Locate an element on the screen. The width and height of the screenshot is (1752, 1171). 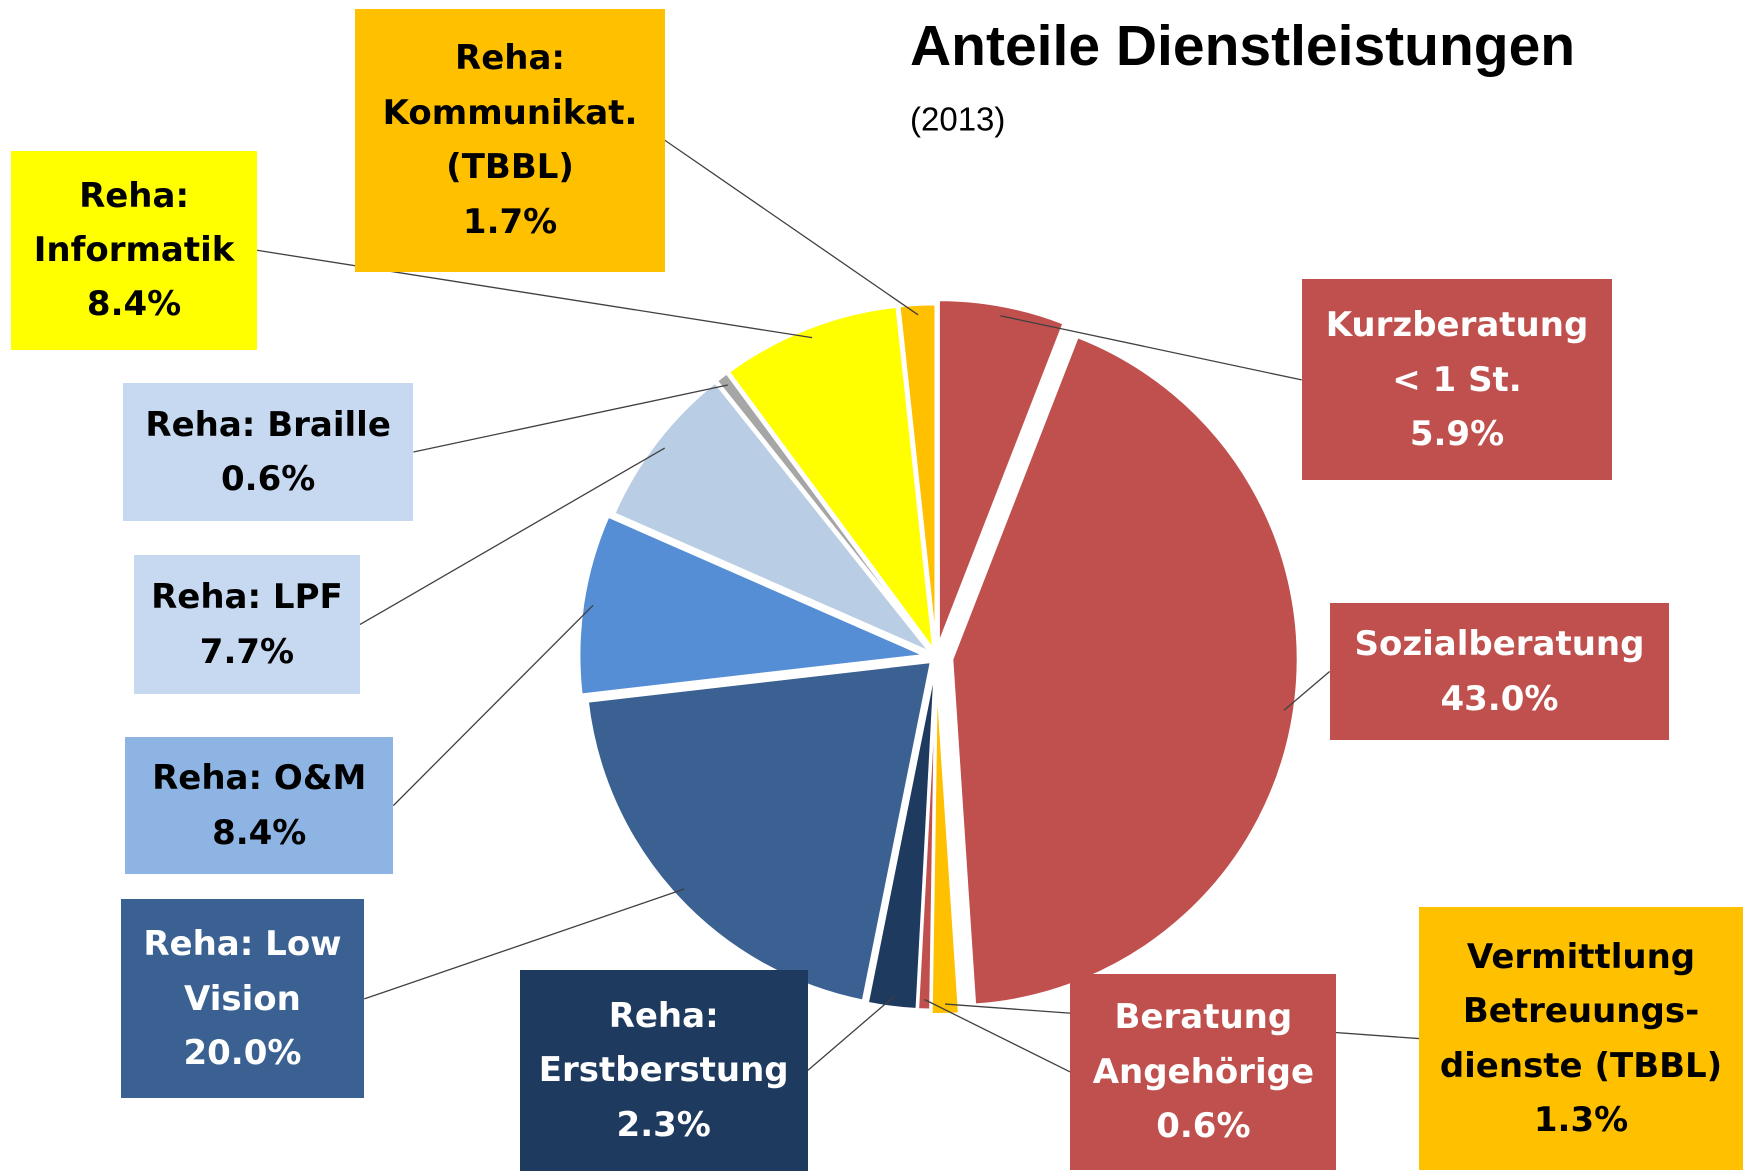
data-label: Beratung Angehörige 0.6% is located at coordinates (1203, 1072).